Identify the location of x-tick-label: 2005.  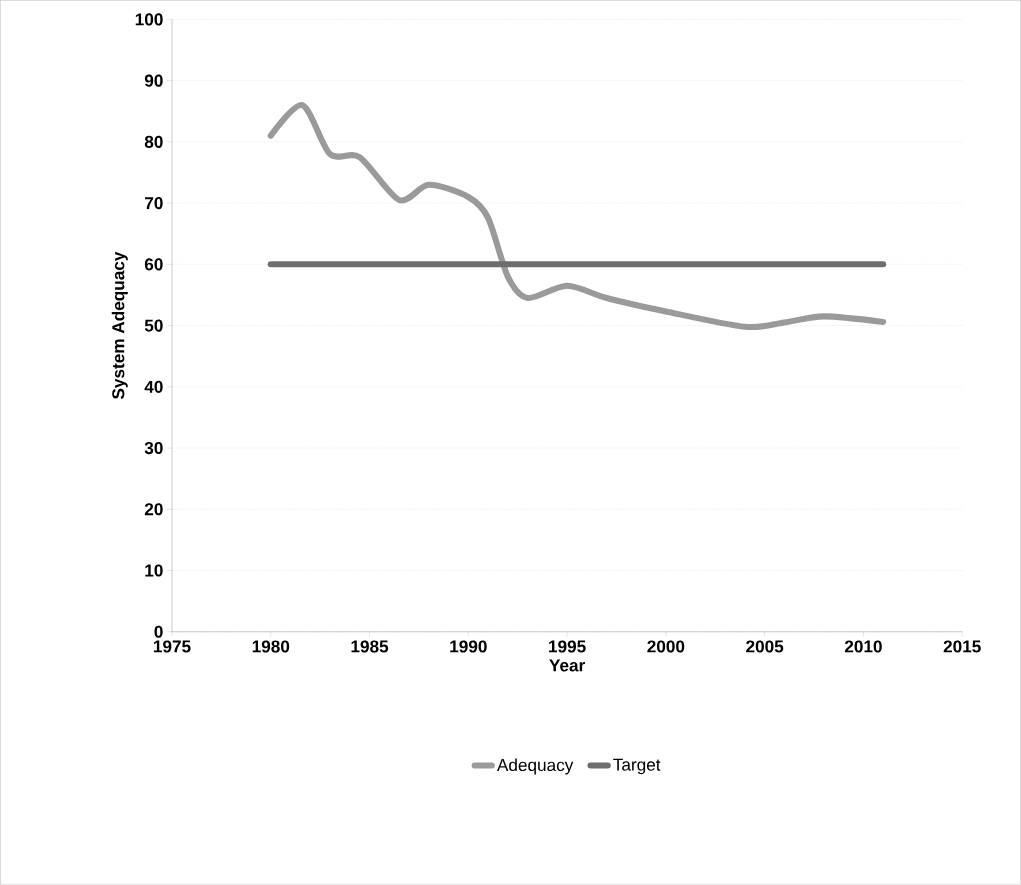
(765, 646).